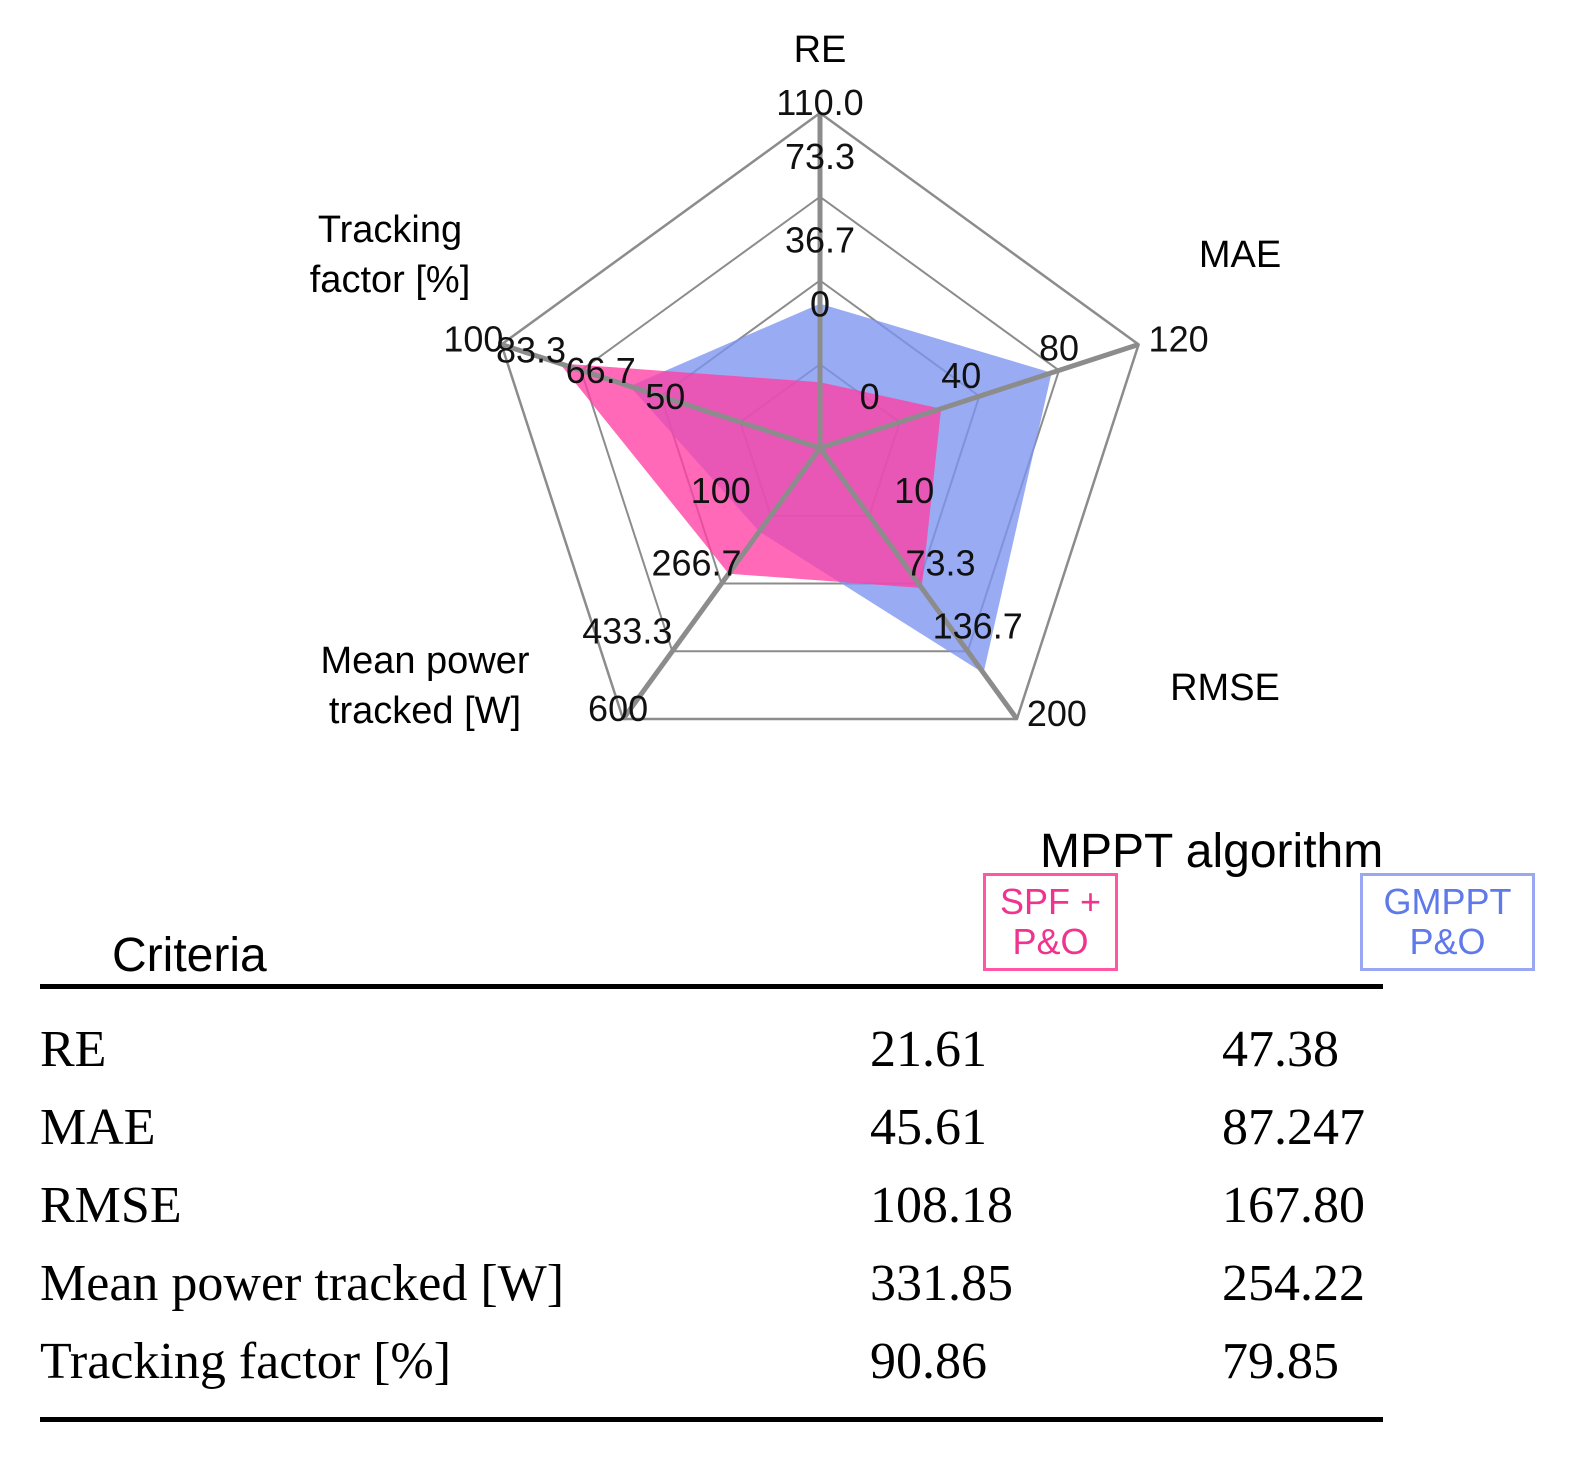 The height and width of the screenshot is (1473, 1593). I want to click on grid-ring, so click(820, 424).